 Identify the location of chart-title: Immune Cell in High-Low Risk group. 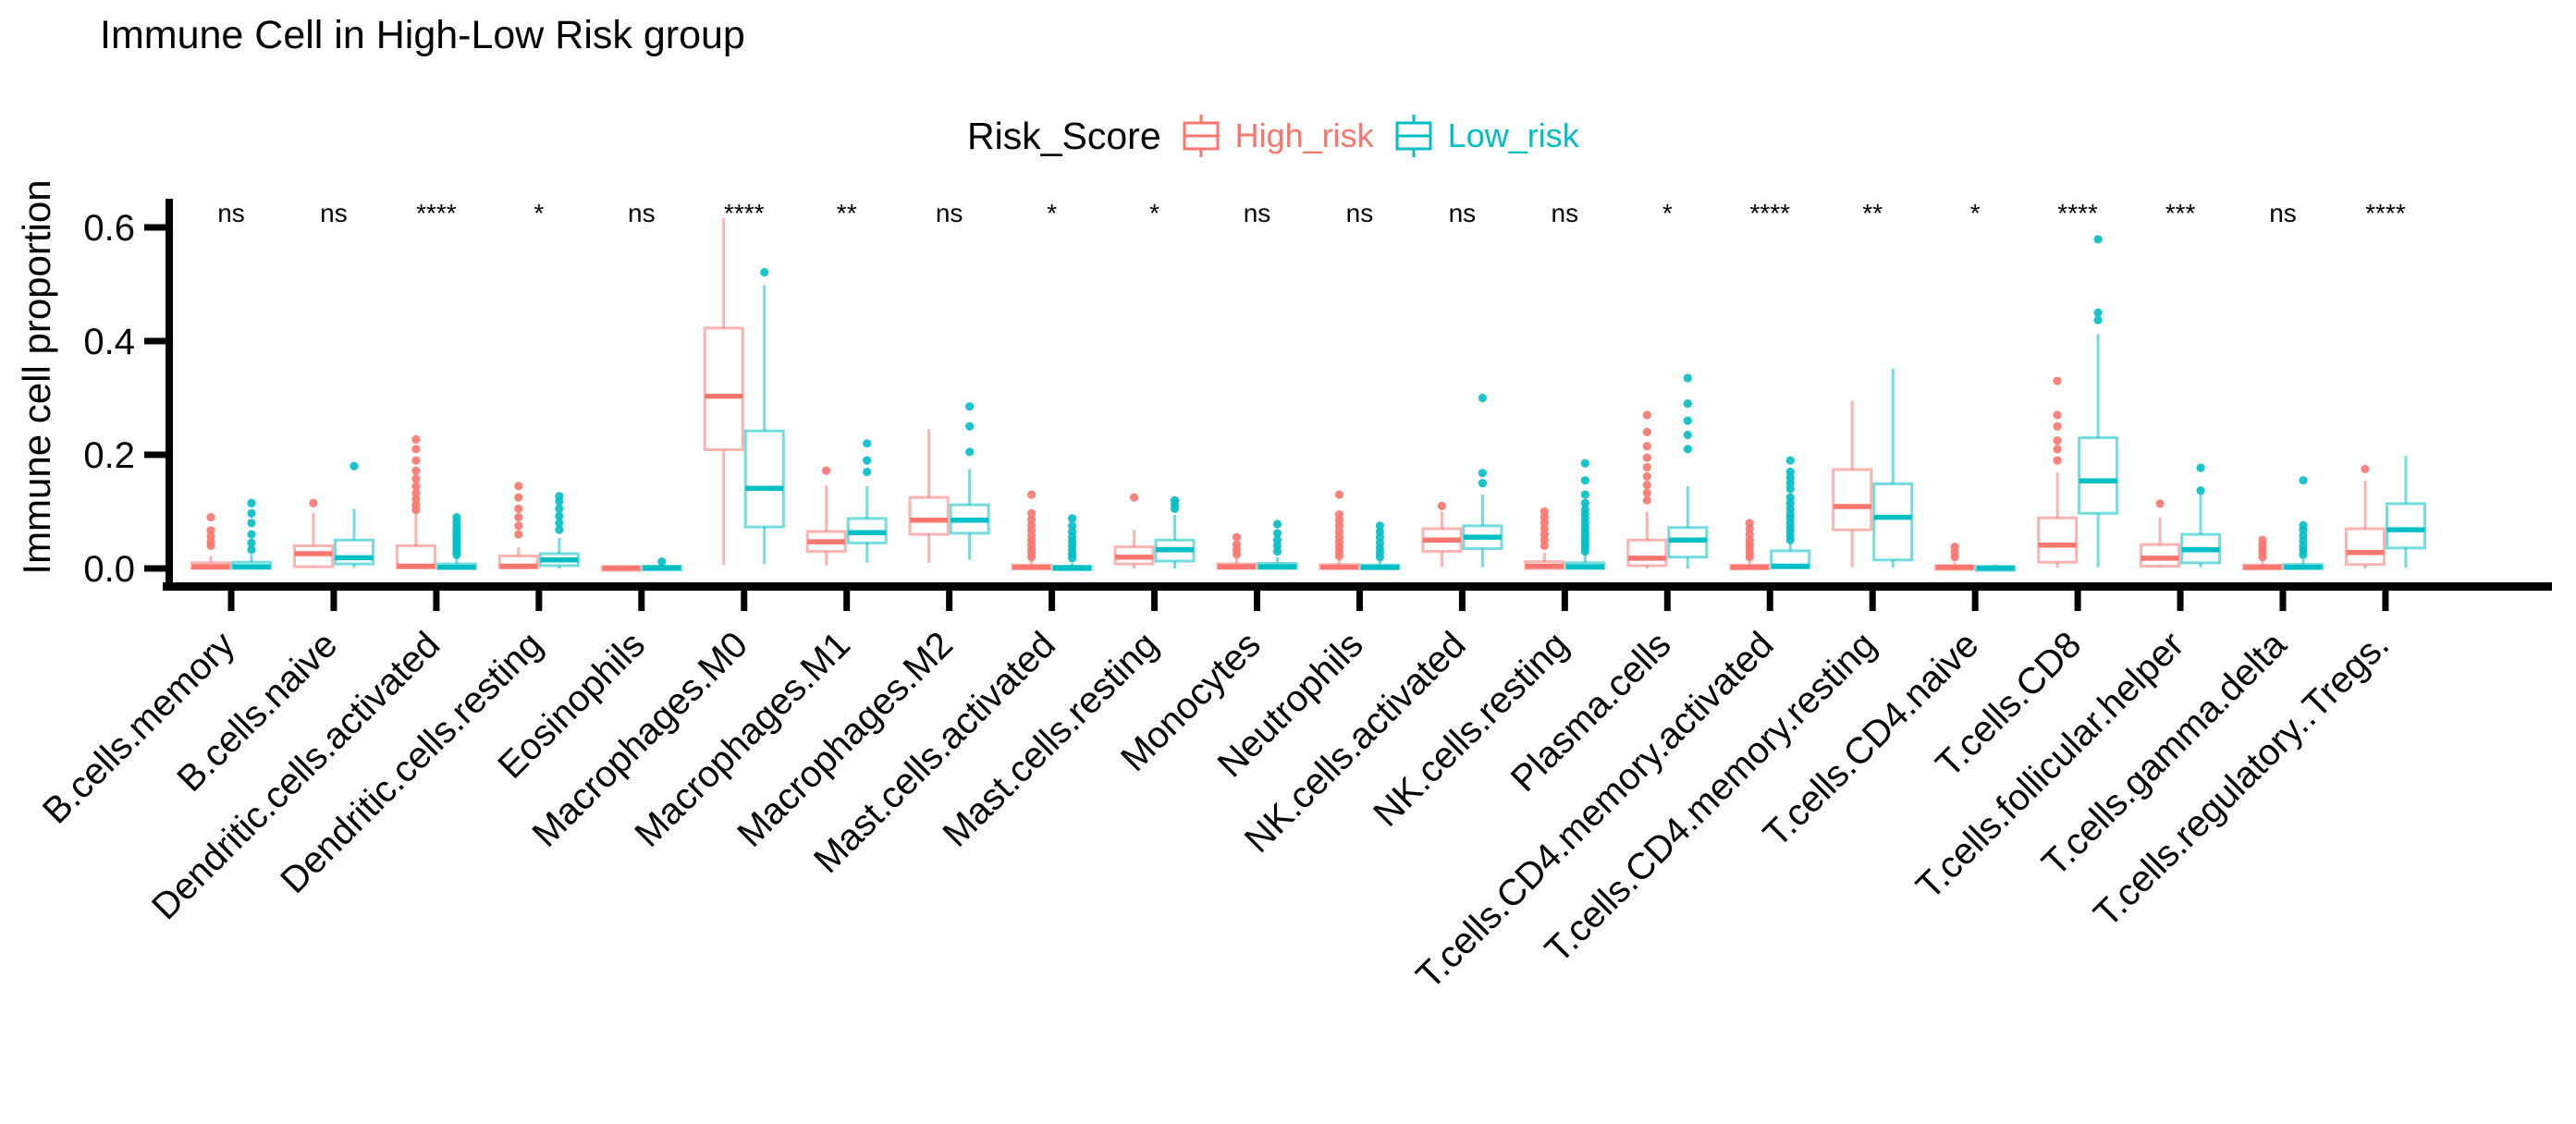
(422, 35).